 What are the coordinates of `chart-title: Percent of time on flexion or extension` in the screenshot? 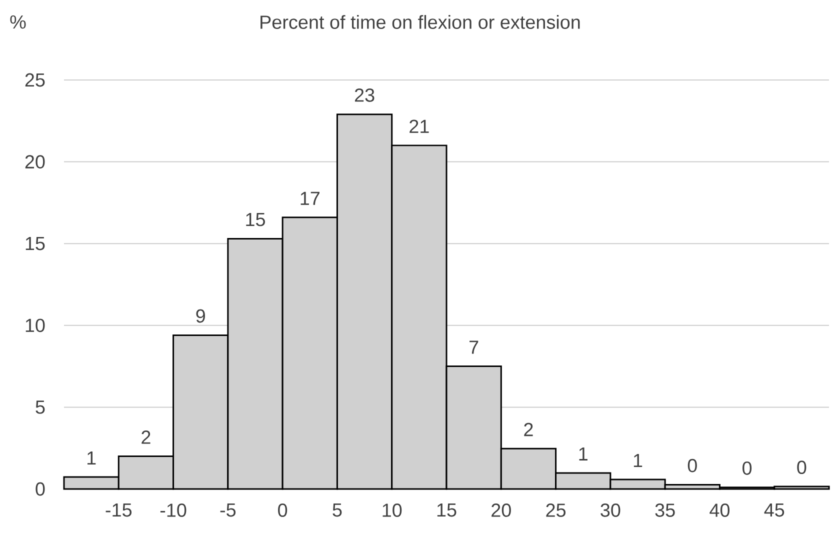 It's located at (420, 22).